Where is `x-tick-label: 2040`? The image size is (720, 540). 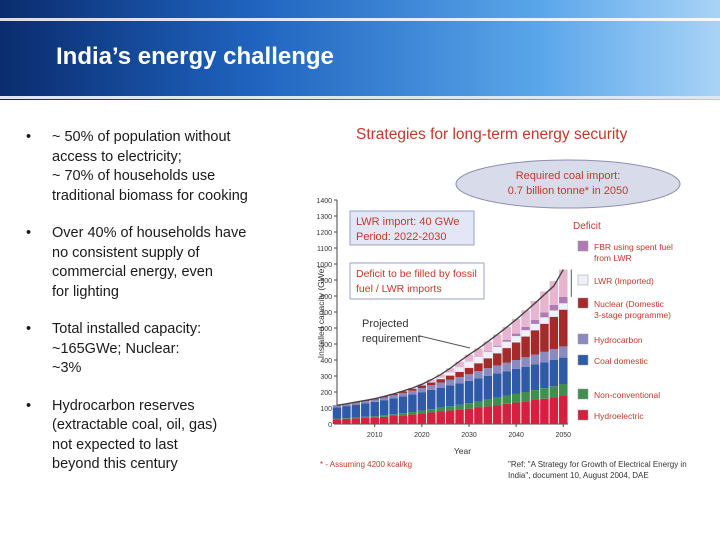
x-tick-label: 2040 is located at coordinates (516, 435).